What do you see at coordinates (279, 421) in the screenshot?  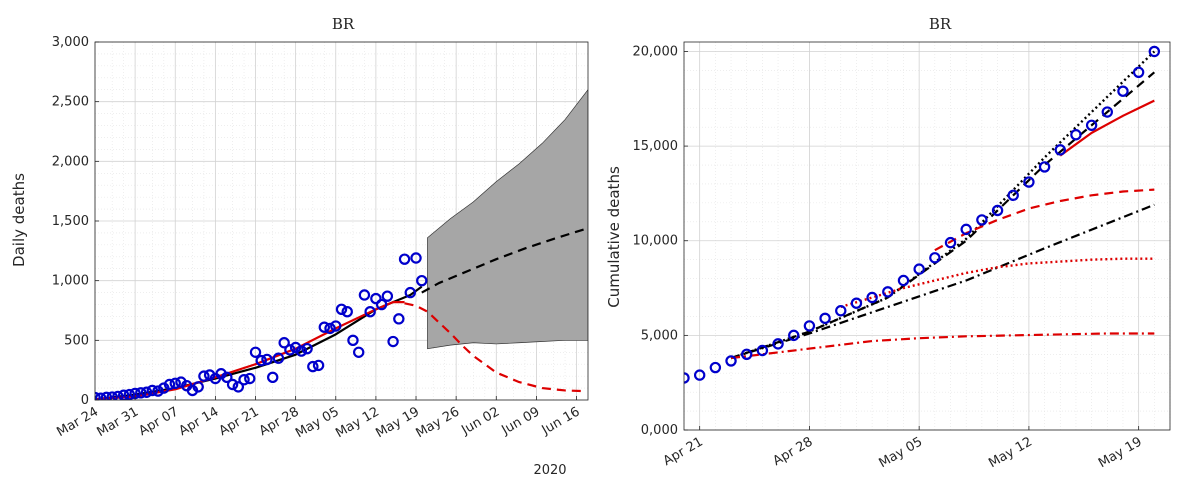 I see `x-tick-label: Apr 28` at bounding box center [279, 421].